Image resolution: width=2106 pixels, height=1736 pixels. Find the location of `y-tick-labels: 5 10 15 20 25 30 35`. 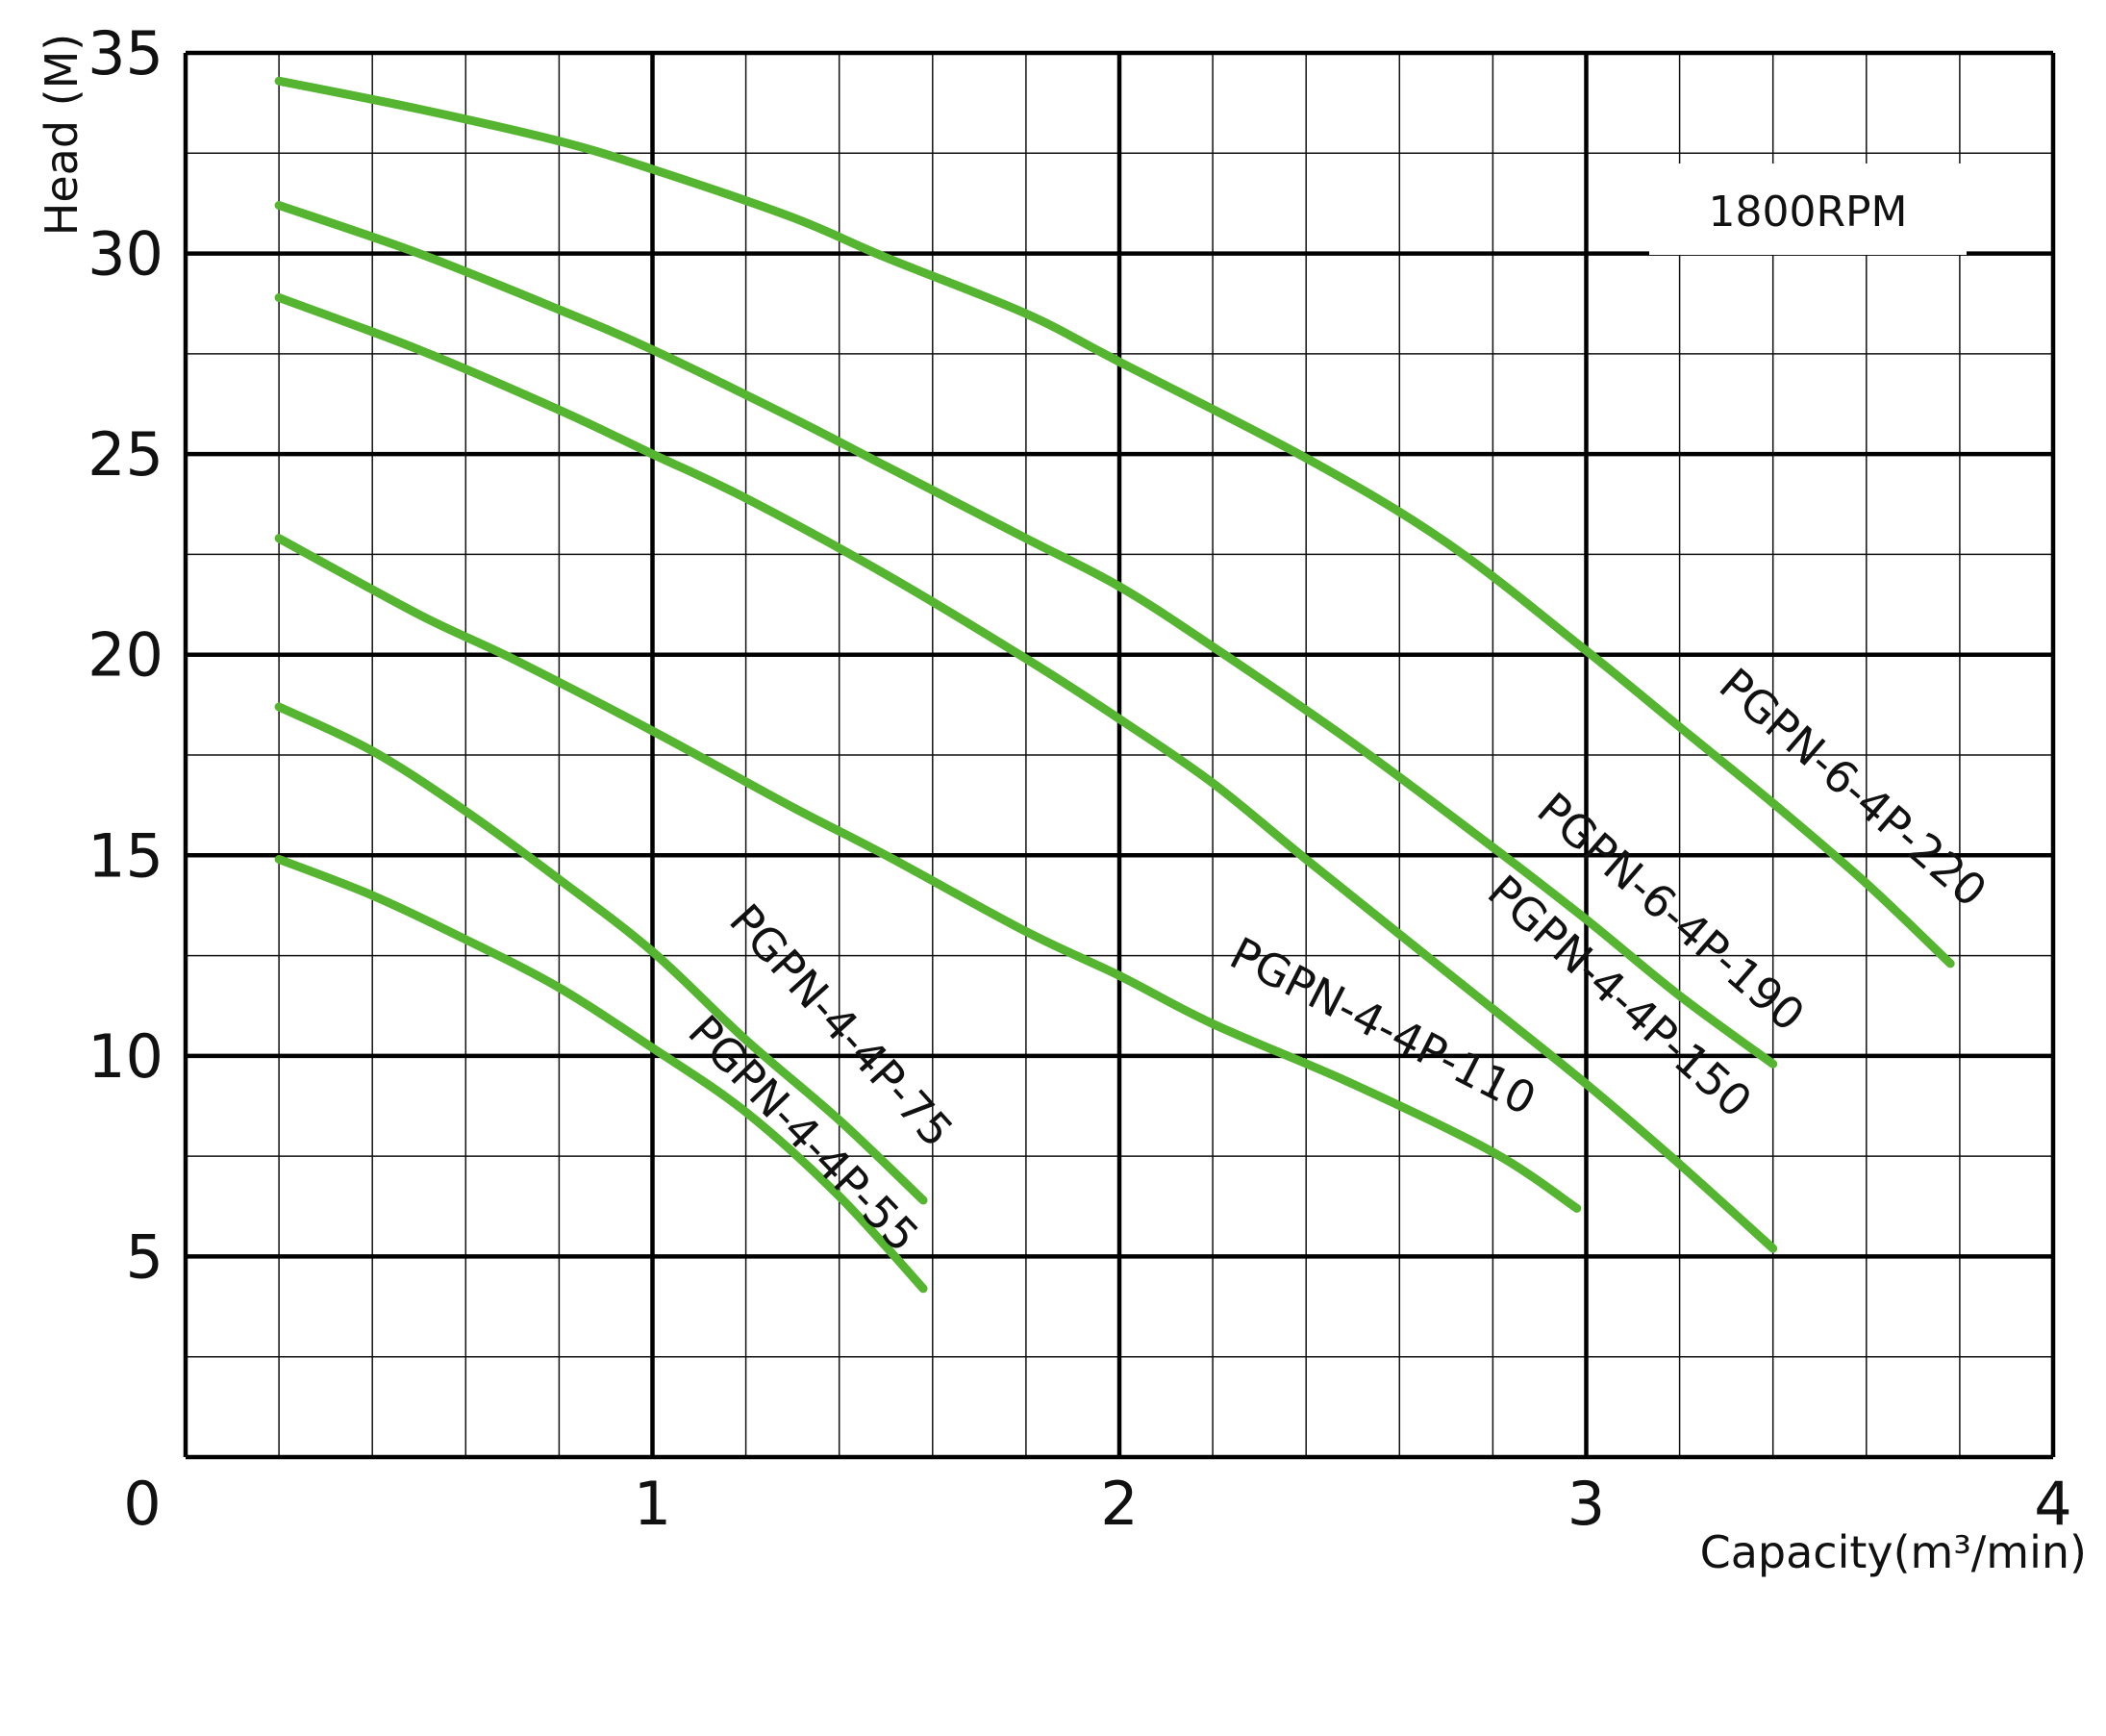

y-tick-labels: 5 10 15 20 25 30 35 is located at coordinates (126, 655).